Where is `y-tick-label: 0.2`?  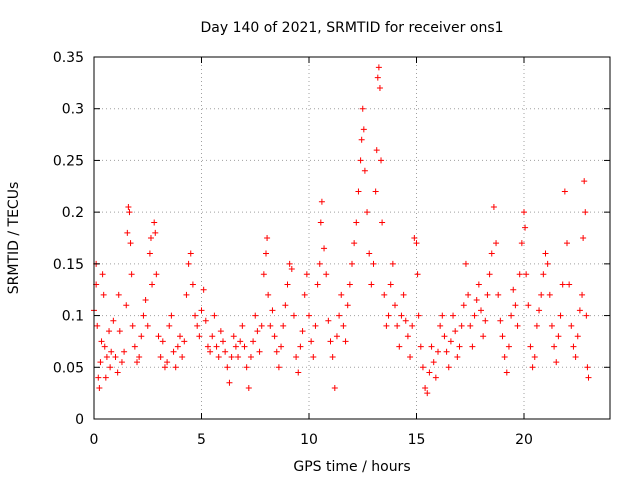 y-tick-label: 0.2 is located at coordinates (73, 213).